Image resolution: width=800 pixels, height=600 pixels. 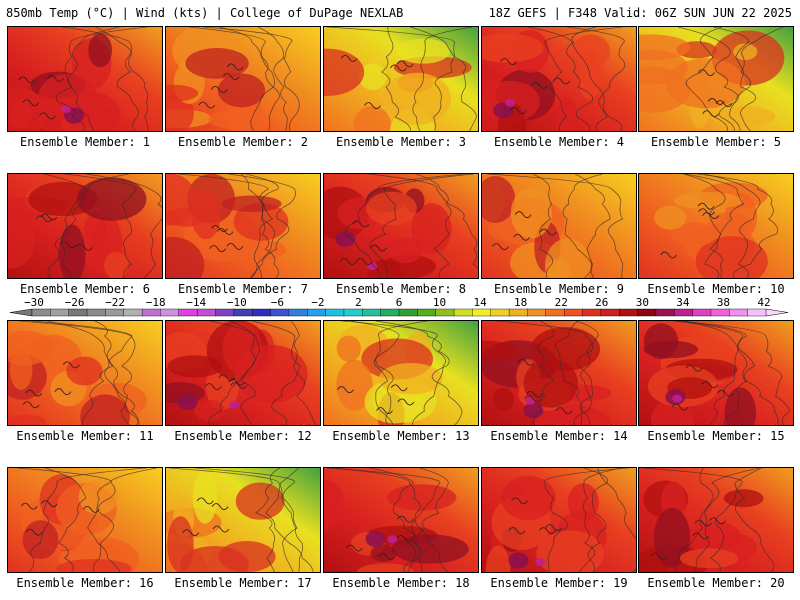 What do you see at coordinates (358, 302) in the screenshot?
I see `colorbar-tick-label: 2` at bounding box center [358, 302].